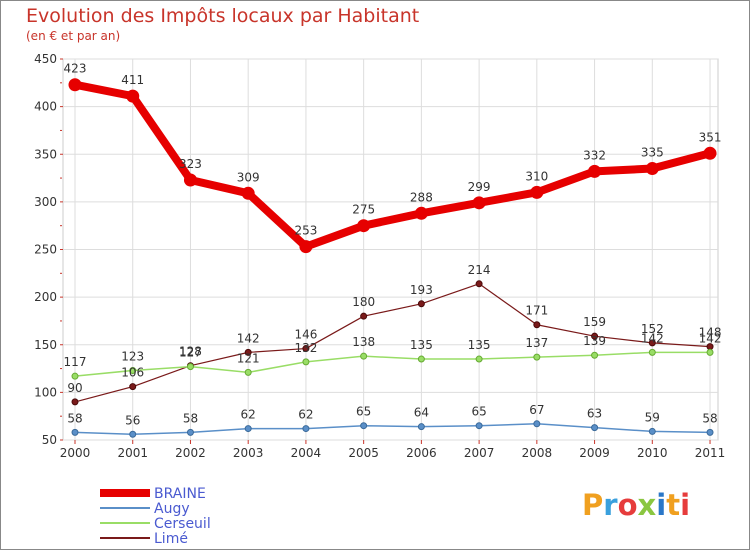 The width and height of the screenshot is (750, 550). Describe the element at coordinates (306, 453) in the screenshot. I see `x-tick-label: 2004` at that location.